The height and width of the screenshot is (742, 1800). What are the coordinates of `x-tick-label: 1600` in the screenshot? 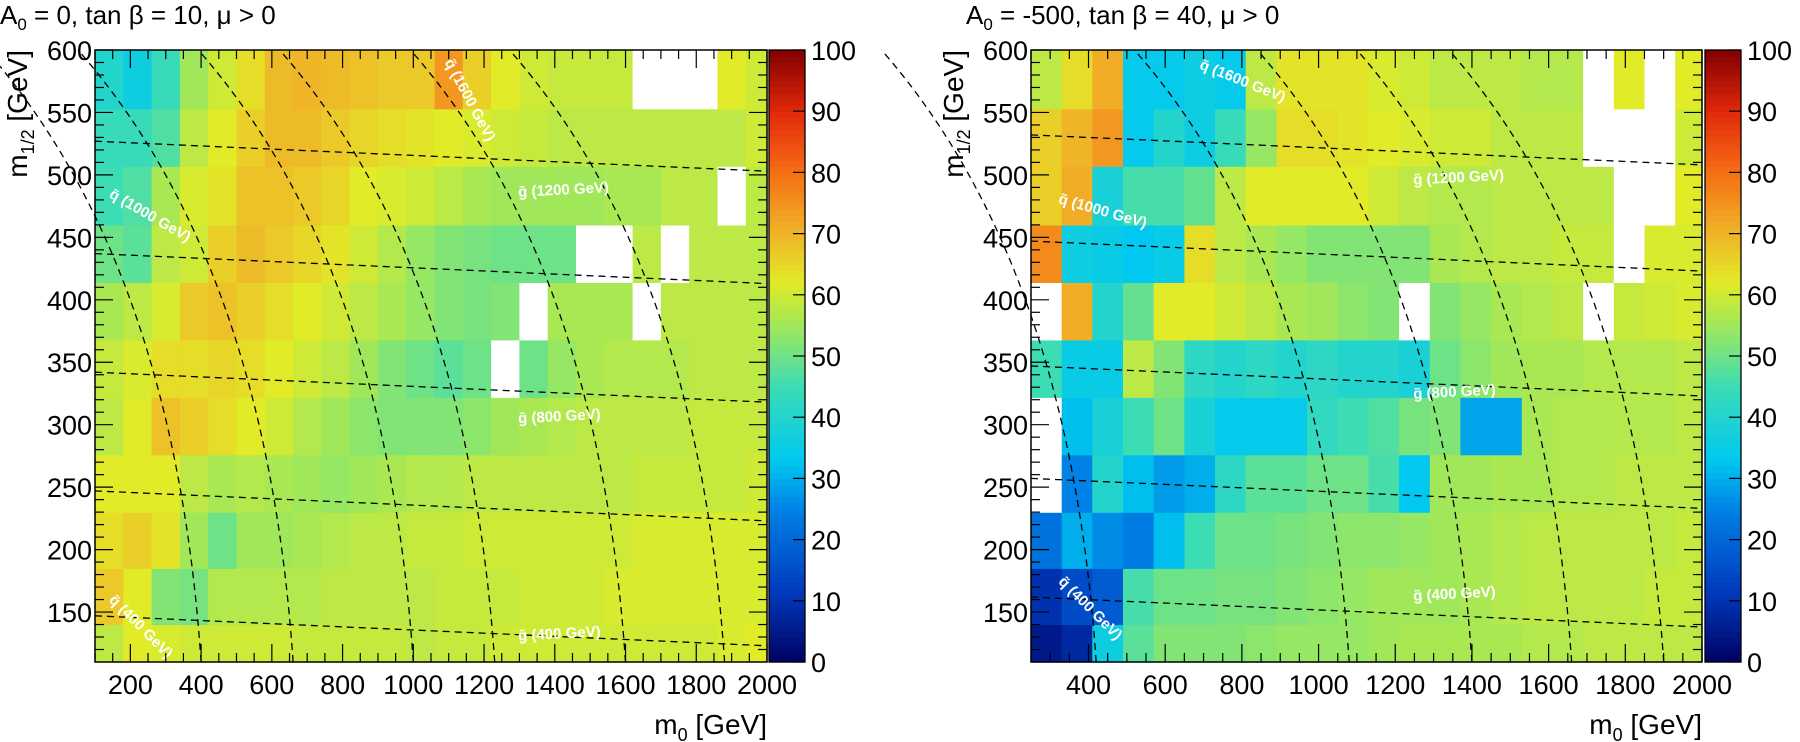 It's located at (1549, 685).